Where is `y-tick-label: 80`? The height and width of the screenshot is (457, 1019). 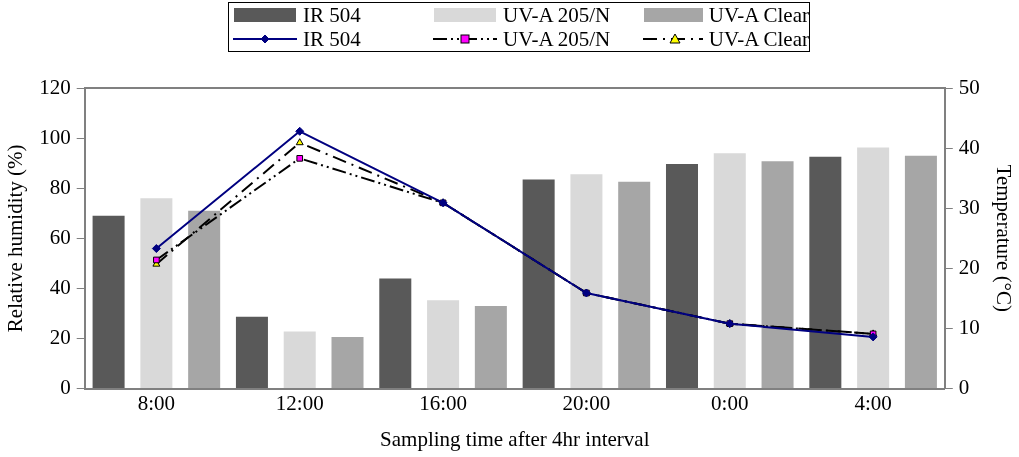 y-tick-label: 80 is located at coordinates (60, 186).